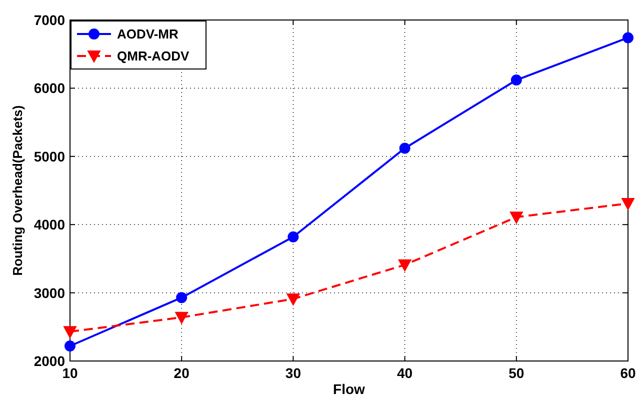  What do you see at coordinates (50, 156) in the screenshot?
I see `y-tick-label: 5000` at bounding box center [50, 156].